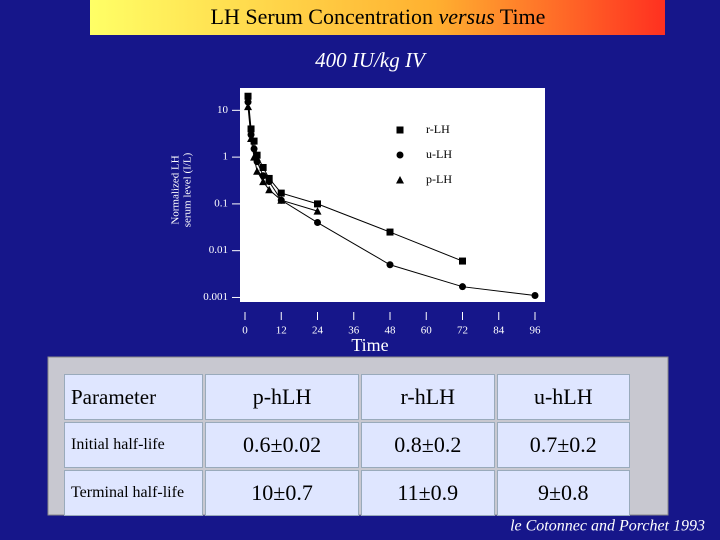 The image size is (720, 540). Describe the element at coordinates (439, 154) in the screenshot. I see `legend-label: u-LH` at that location.